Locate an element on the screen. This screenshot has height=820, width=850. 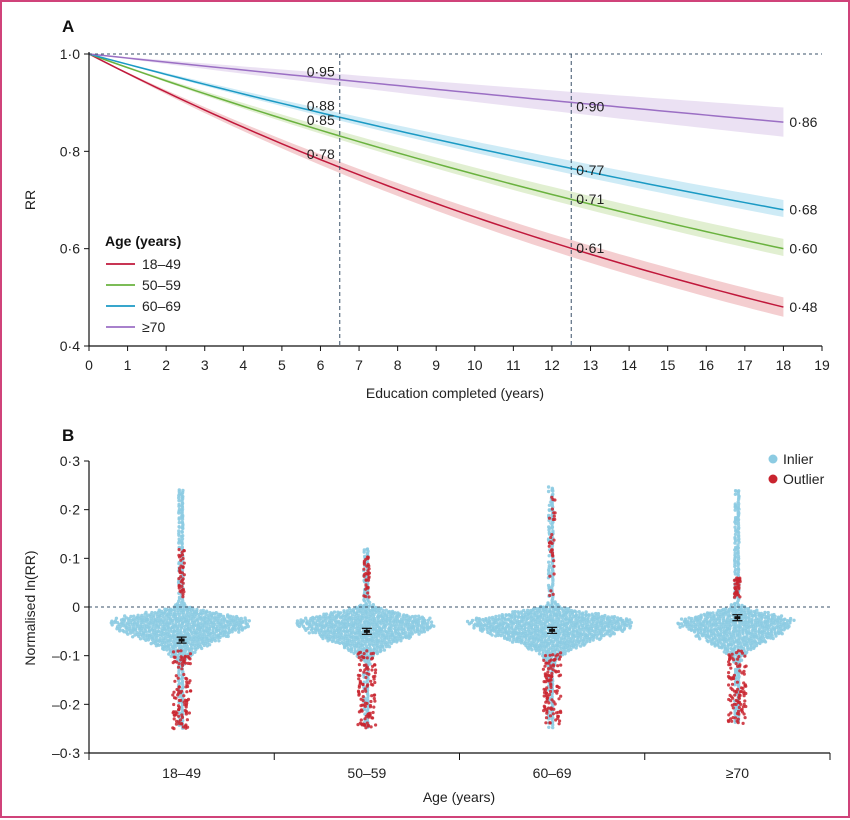
legend-title-a: Age (years) is located at coordinates (143, 241).